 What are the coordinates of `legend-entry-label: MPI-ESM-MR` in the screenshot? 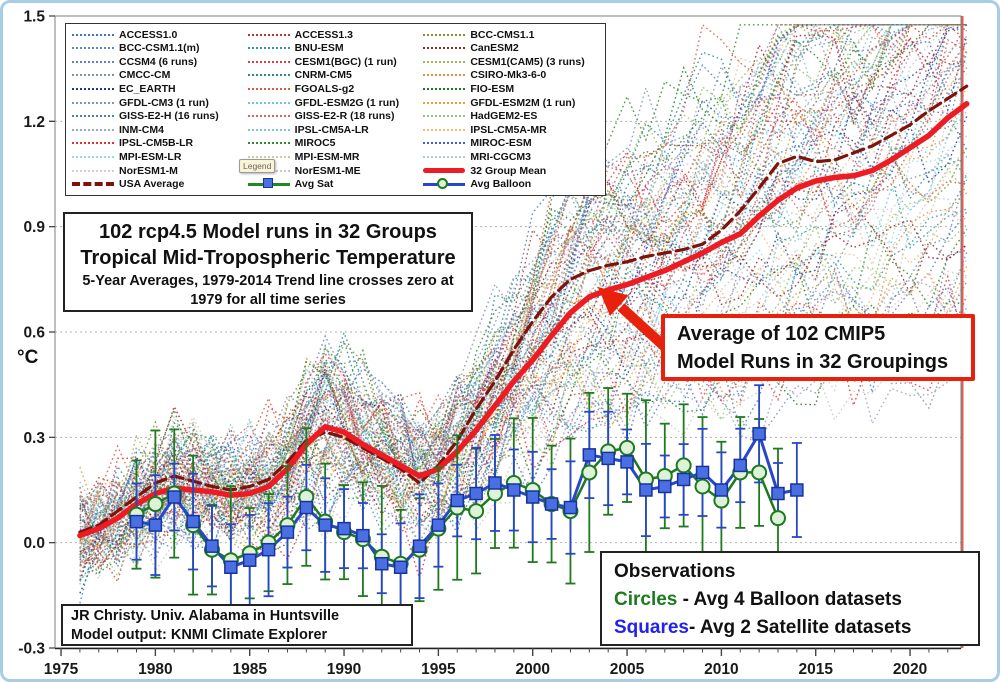 It's located at (327, 156).